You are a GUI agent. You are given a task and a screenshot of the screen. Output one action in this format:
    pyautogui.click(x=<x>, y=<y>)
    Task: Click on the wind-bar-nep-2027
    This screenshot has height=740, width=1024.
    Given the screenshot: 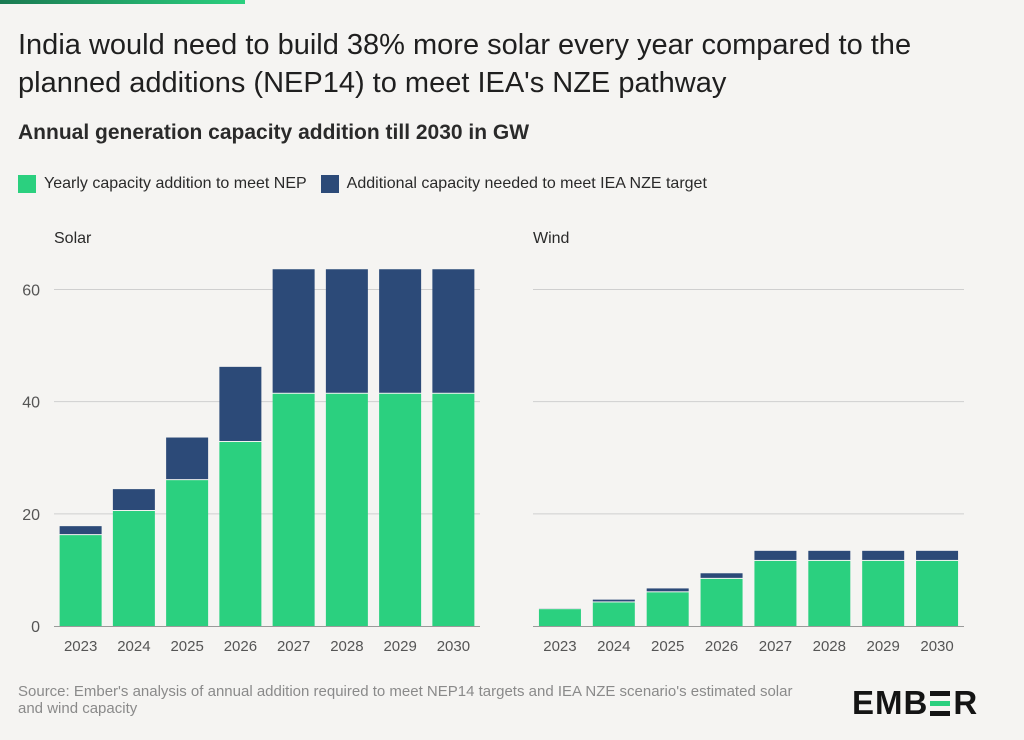 What is the action you would take?
    pyautogui.click(x=775, y=593)
    